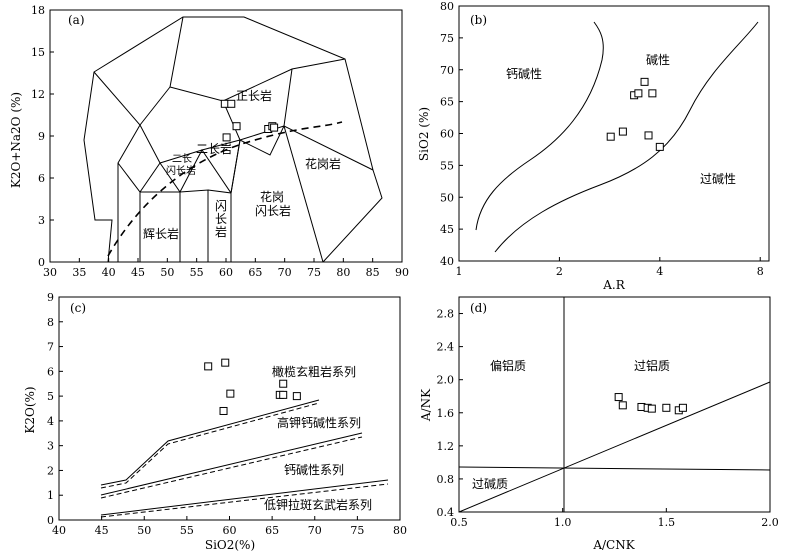  What do you see at coordinates (328, 148) in the screenshot?
I see `panel-a-boundary-granite` at bounding box center [328, 148].